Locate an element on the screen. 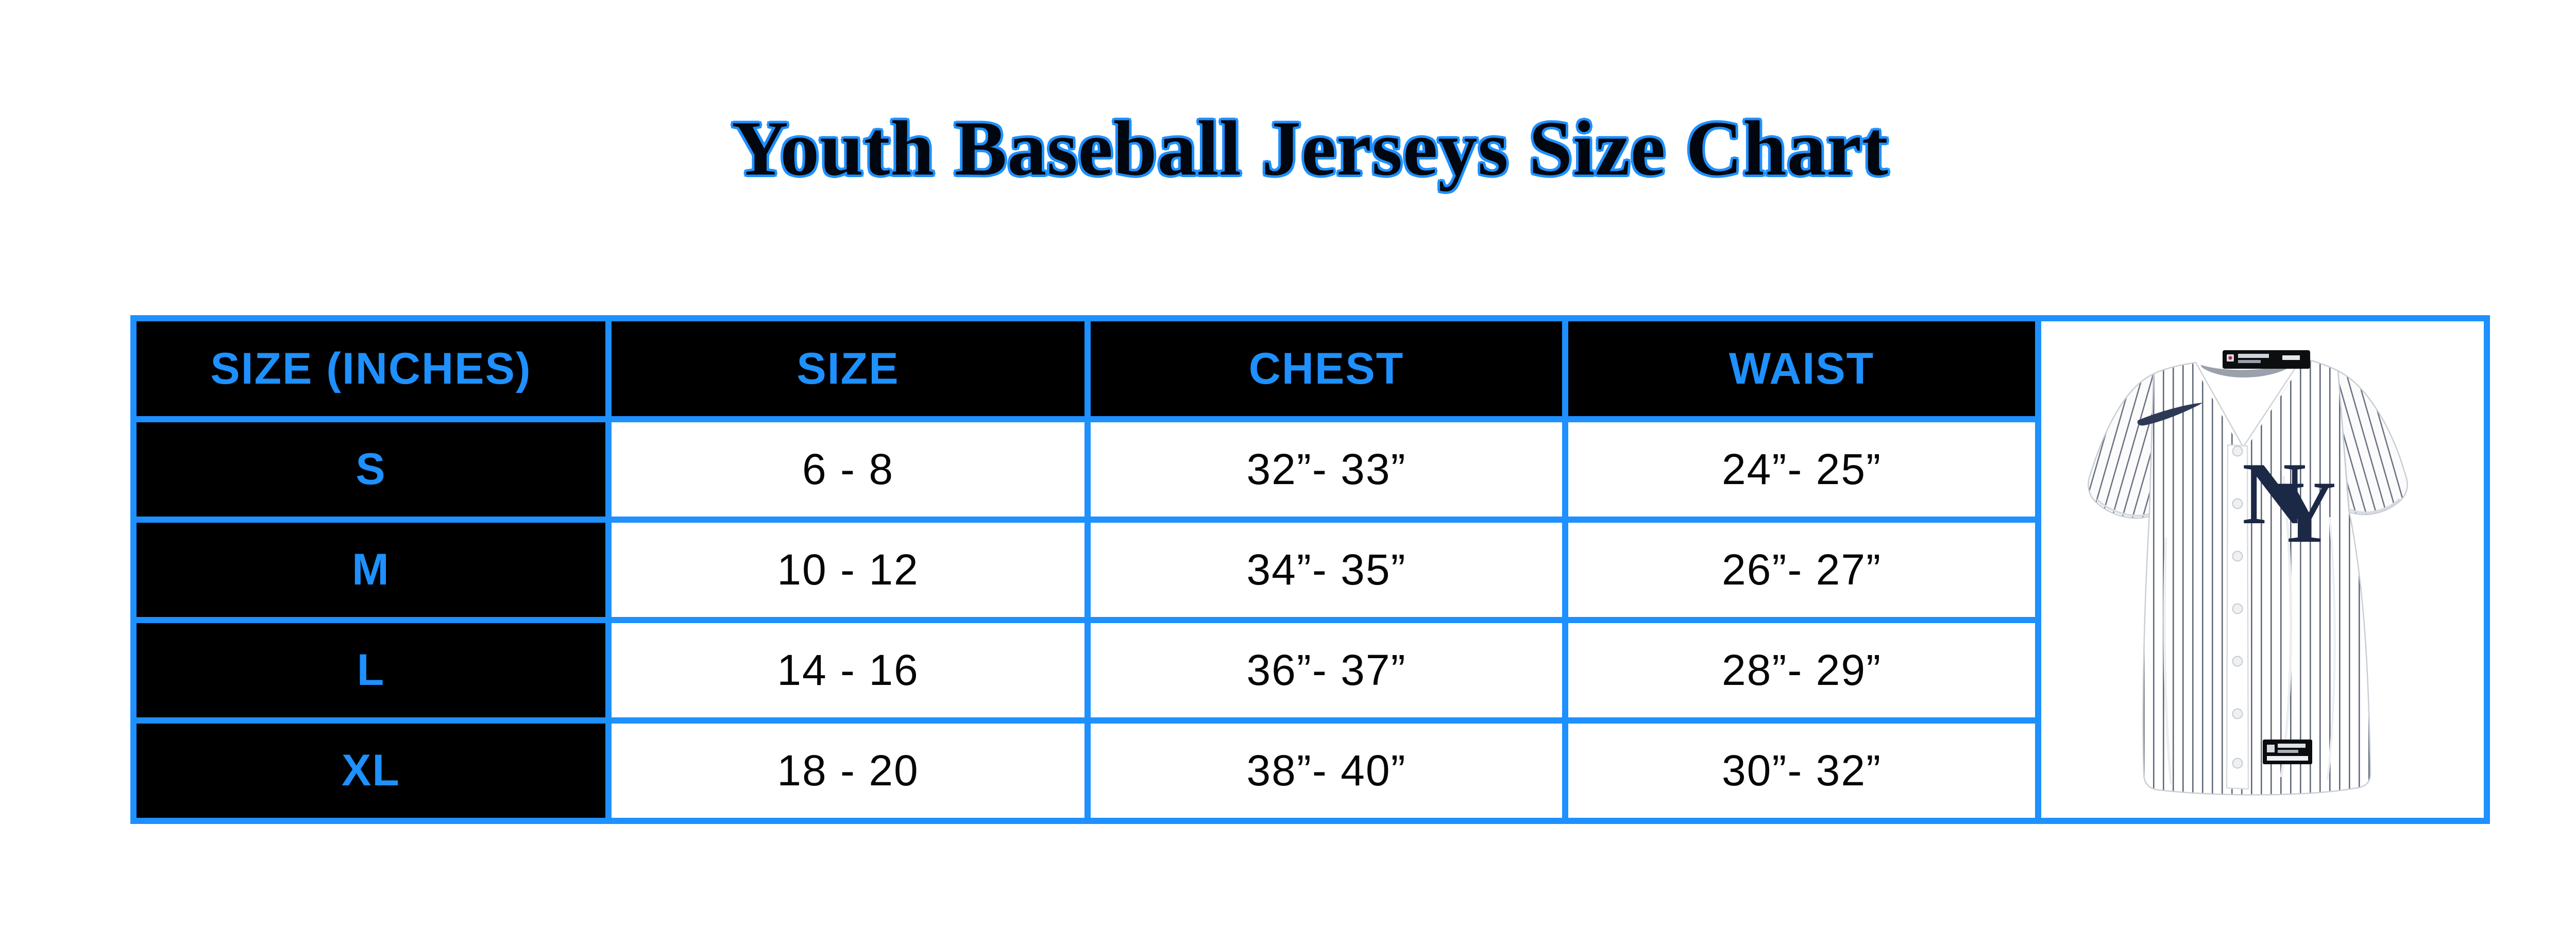 The image size is (2576, 945). size-label-cell-s: S is located at coordinates (371, 470).